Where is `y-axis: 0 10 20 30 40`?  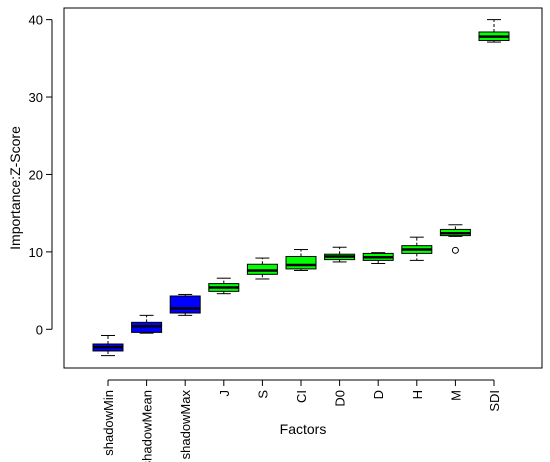
y-axis: 0 10 20 30 40 is located at coordinates (41, 175).